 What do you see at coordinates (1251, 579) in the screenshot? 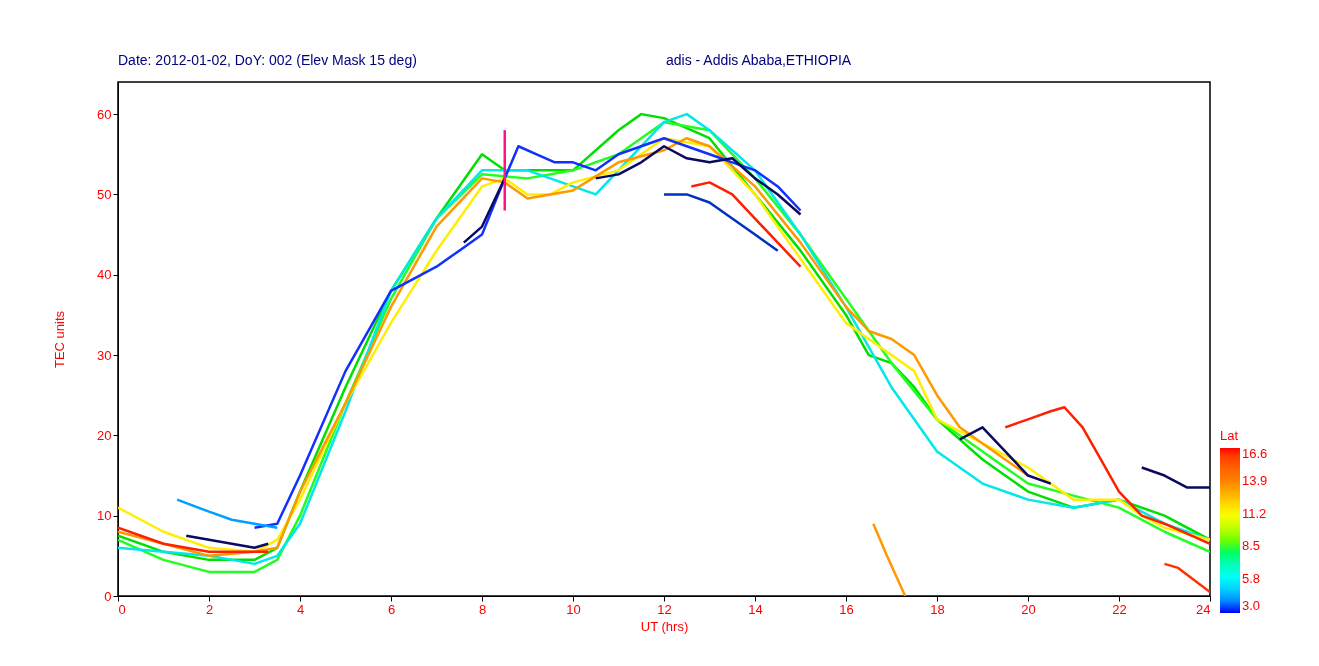
I see `color-bar-label: 5.8` at bounding box center [1251, 579].